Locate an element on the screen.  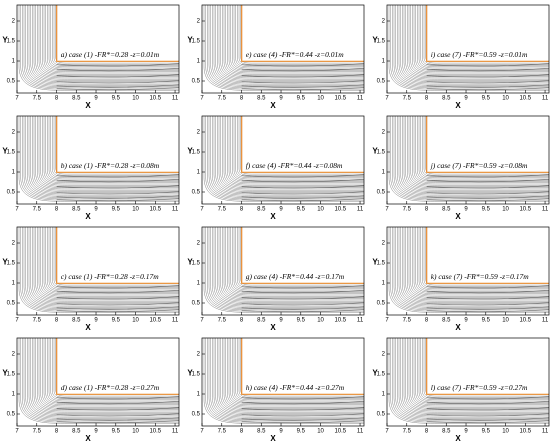
panel-caption: h) case (4) -FR*=0.44 -z=0.27m is located at coordinates (295, 387).